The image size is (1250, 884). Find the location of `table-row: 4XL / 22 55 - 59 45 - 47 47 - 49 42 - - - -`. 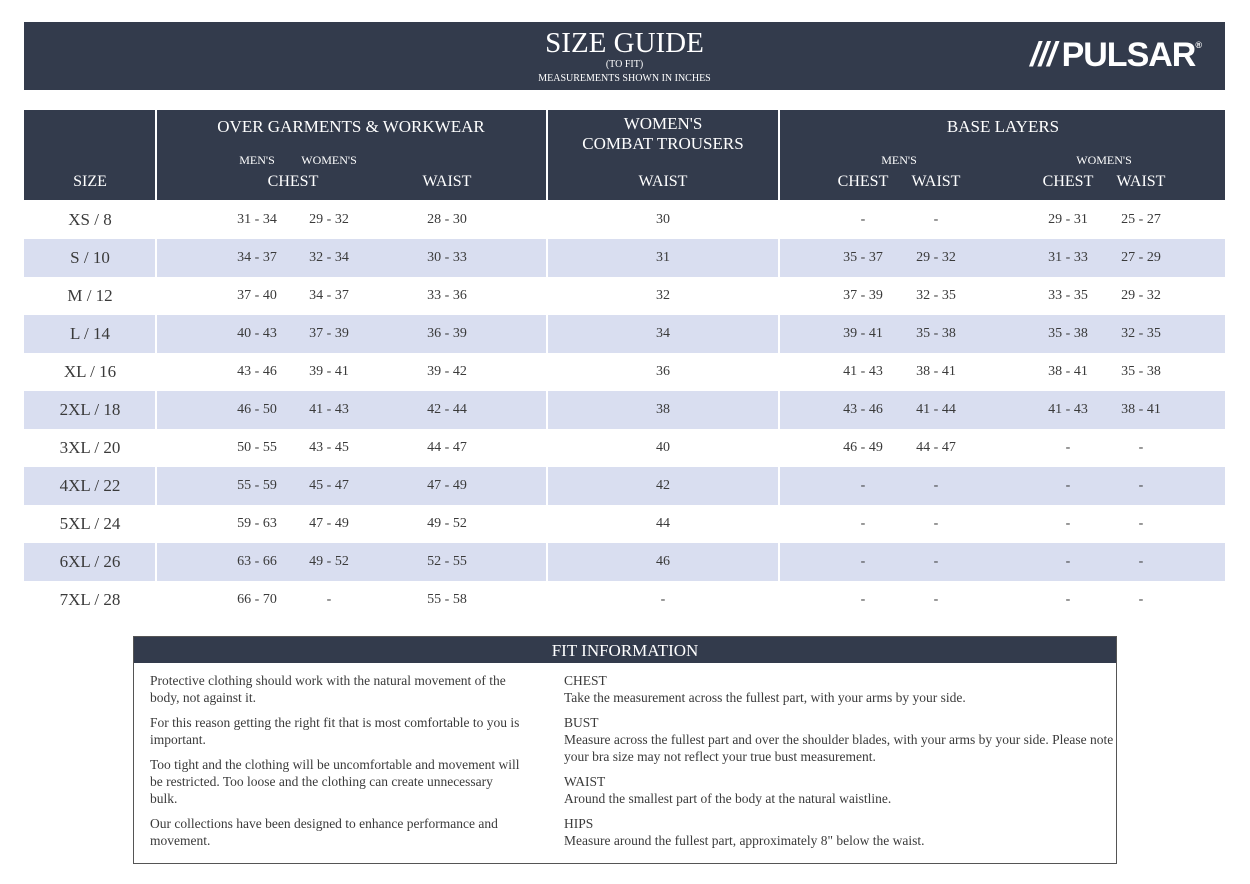

table-row: 4XL / 22 55 - 59 45 - 47 47 - 49 42 - - - - is located at coordinates (624, 486).